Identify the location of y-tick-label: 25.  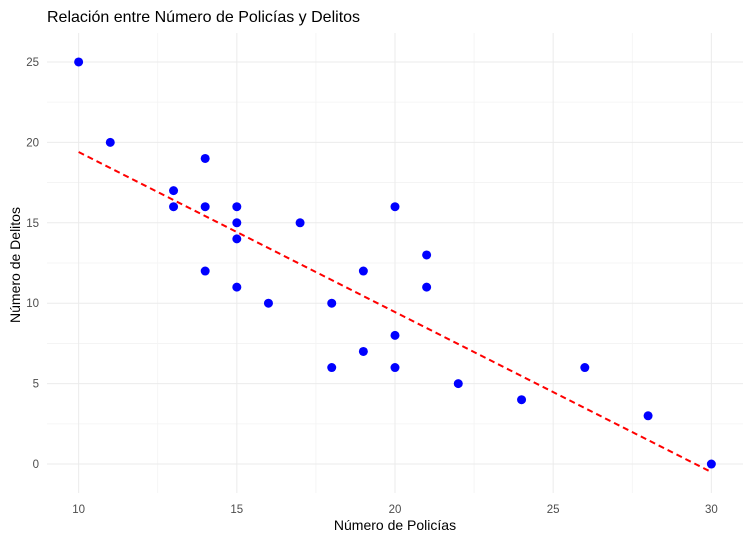
(32, 63).